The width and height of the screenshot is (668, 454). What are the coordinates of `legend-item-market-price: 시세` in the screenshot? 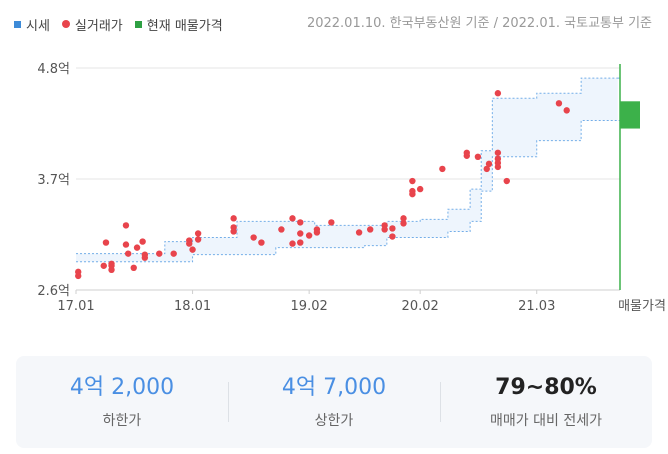 It's located at (32, 24).